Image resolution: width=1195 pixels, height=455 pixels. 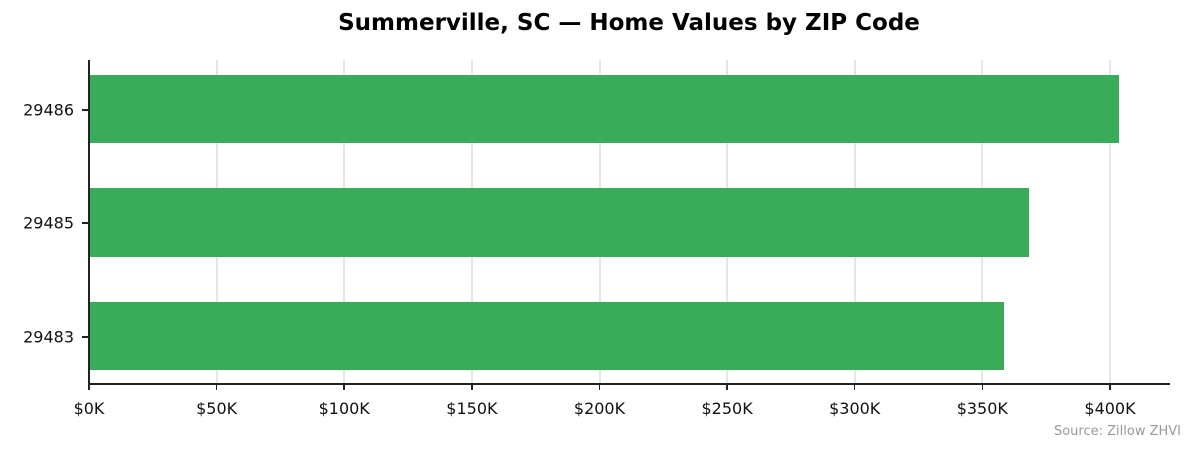 What do you see at coordinates (727, 408) in the screenshot?
I see `x-label: $250K` at bounding box center [727, 408].